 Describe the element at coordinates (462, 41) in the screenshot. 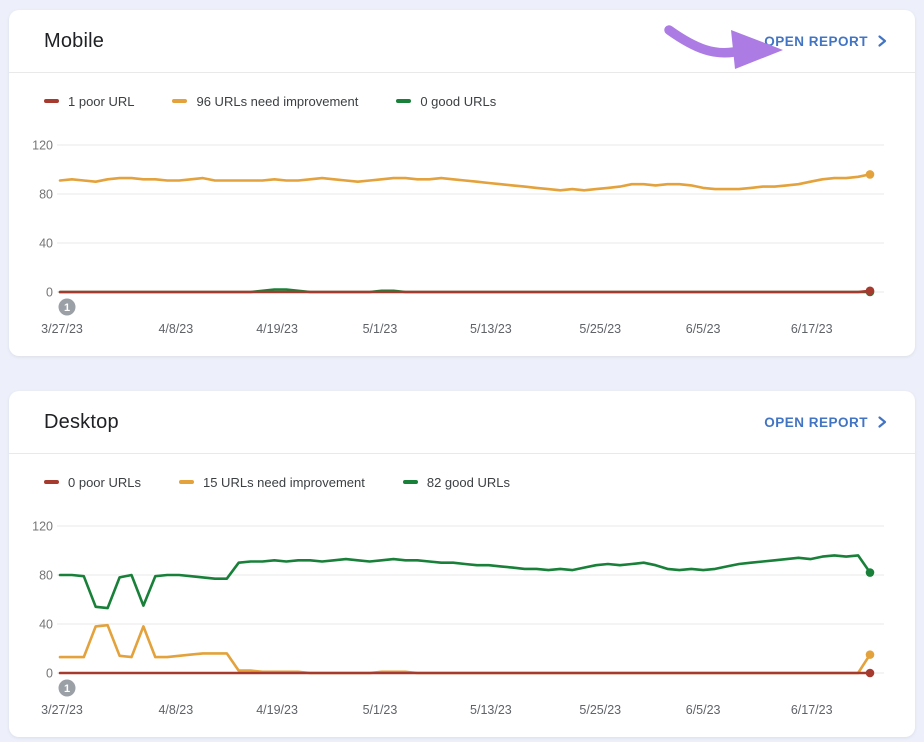

I see `card-header: Mobile OPEN REPORT` at that location.